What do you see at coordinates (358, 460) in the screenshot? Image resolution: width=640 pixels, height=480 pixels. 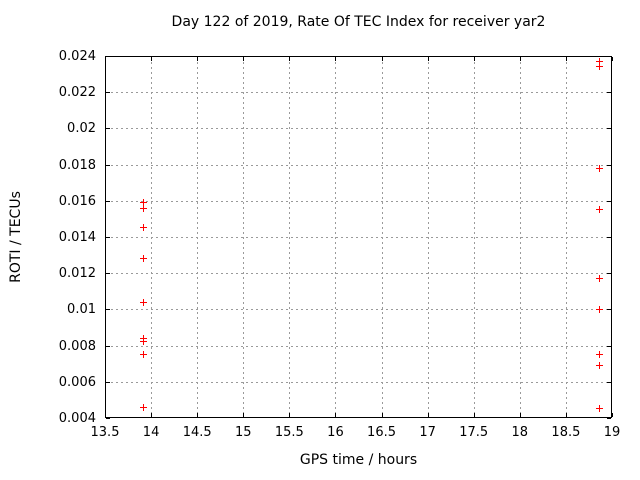 I see `x-axis-label: GPS time / hours` at bounding box center [358, 460].